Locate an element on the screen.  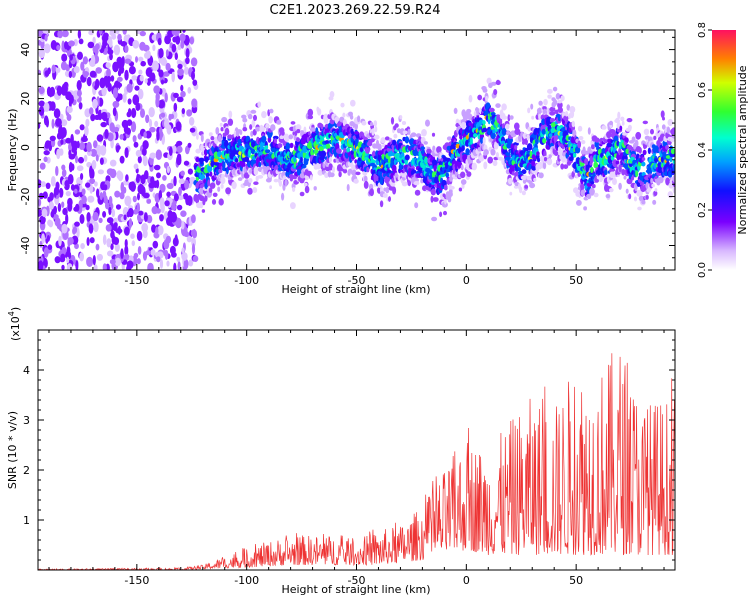
y-tick-label: 0 is located at coordinates (25, 147).